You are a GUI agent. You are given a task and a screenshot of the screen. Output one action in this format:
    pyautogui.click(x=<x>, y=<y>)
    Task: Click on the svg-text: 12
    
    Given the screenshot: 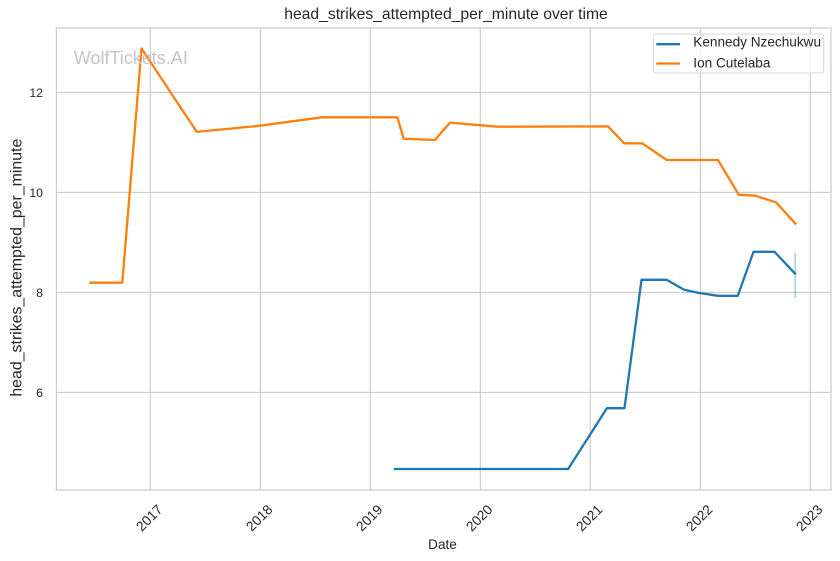 What is the action you would take?
    pyautogui.click(x=36, y=93)
    